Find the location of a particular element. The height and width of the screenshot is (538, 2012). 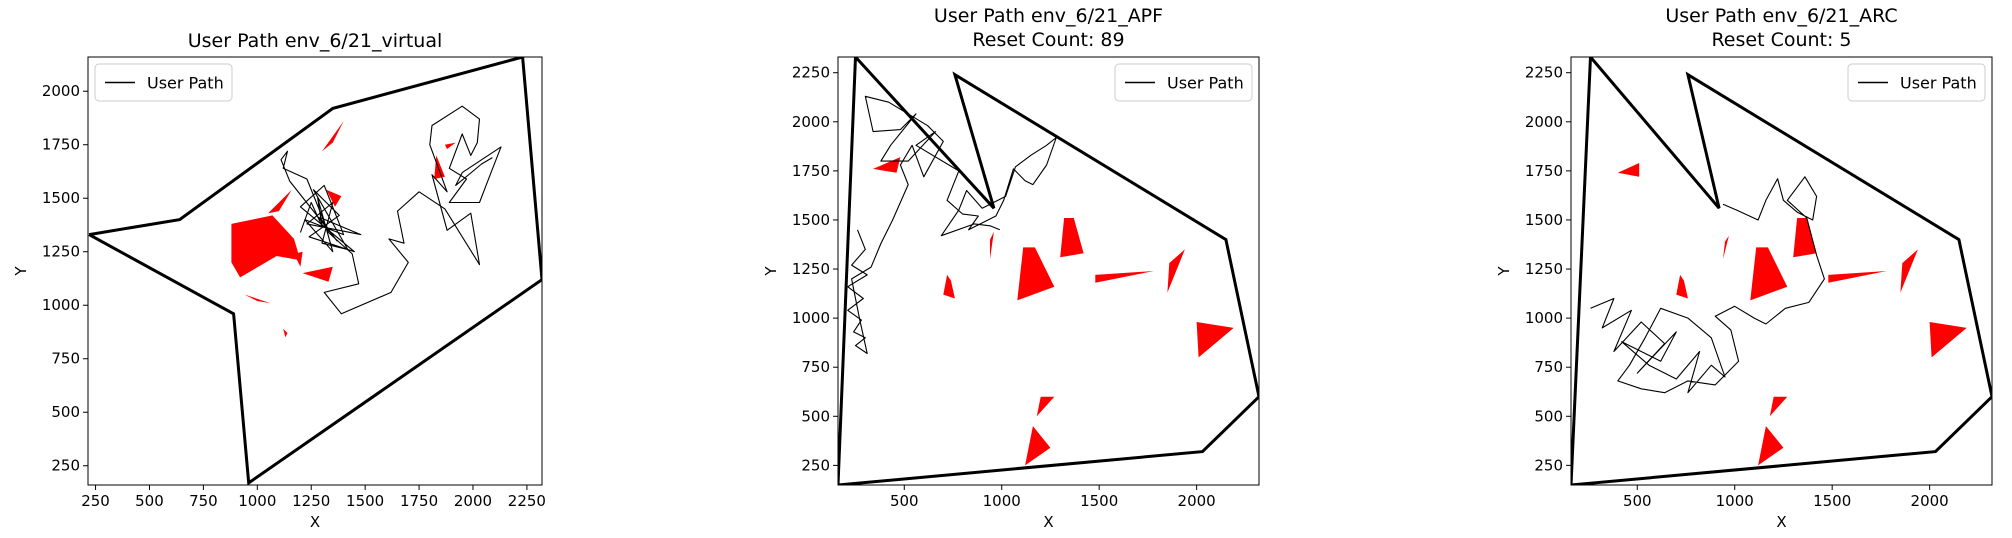

x-tick-label: 2250 is located at coordinates (527, 501).